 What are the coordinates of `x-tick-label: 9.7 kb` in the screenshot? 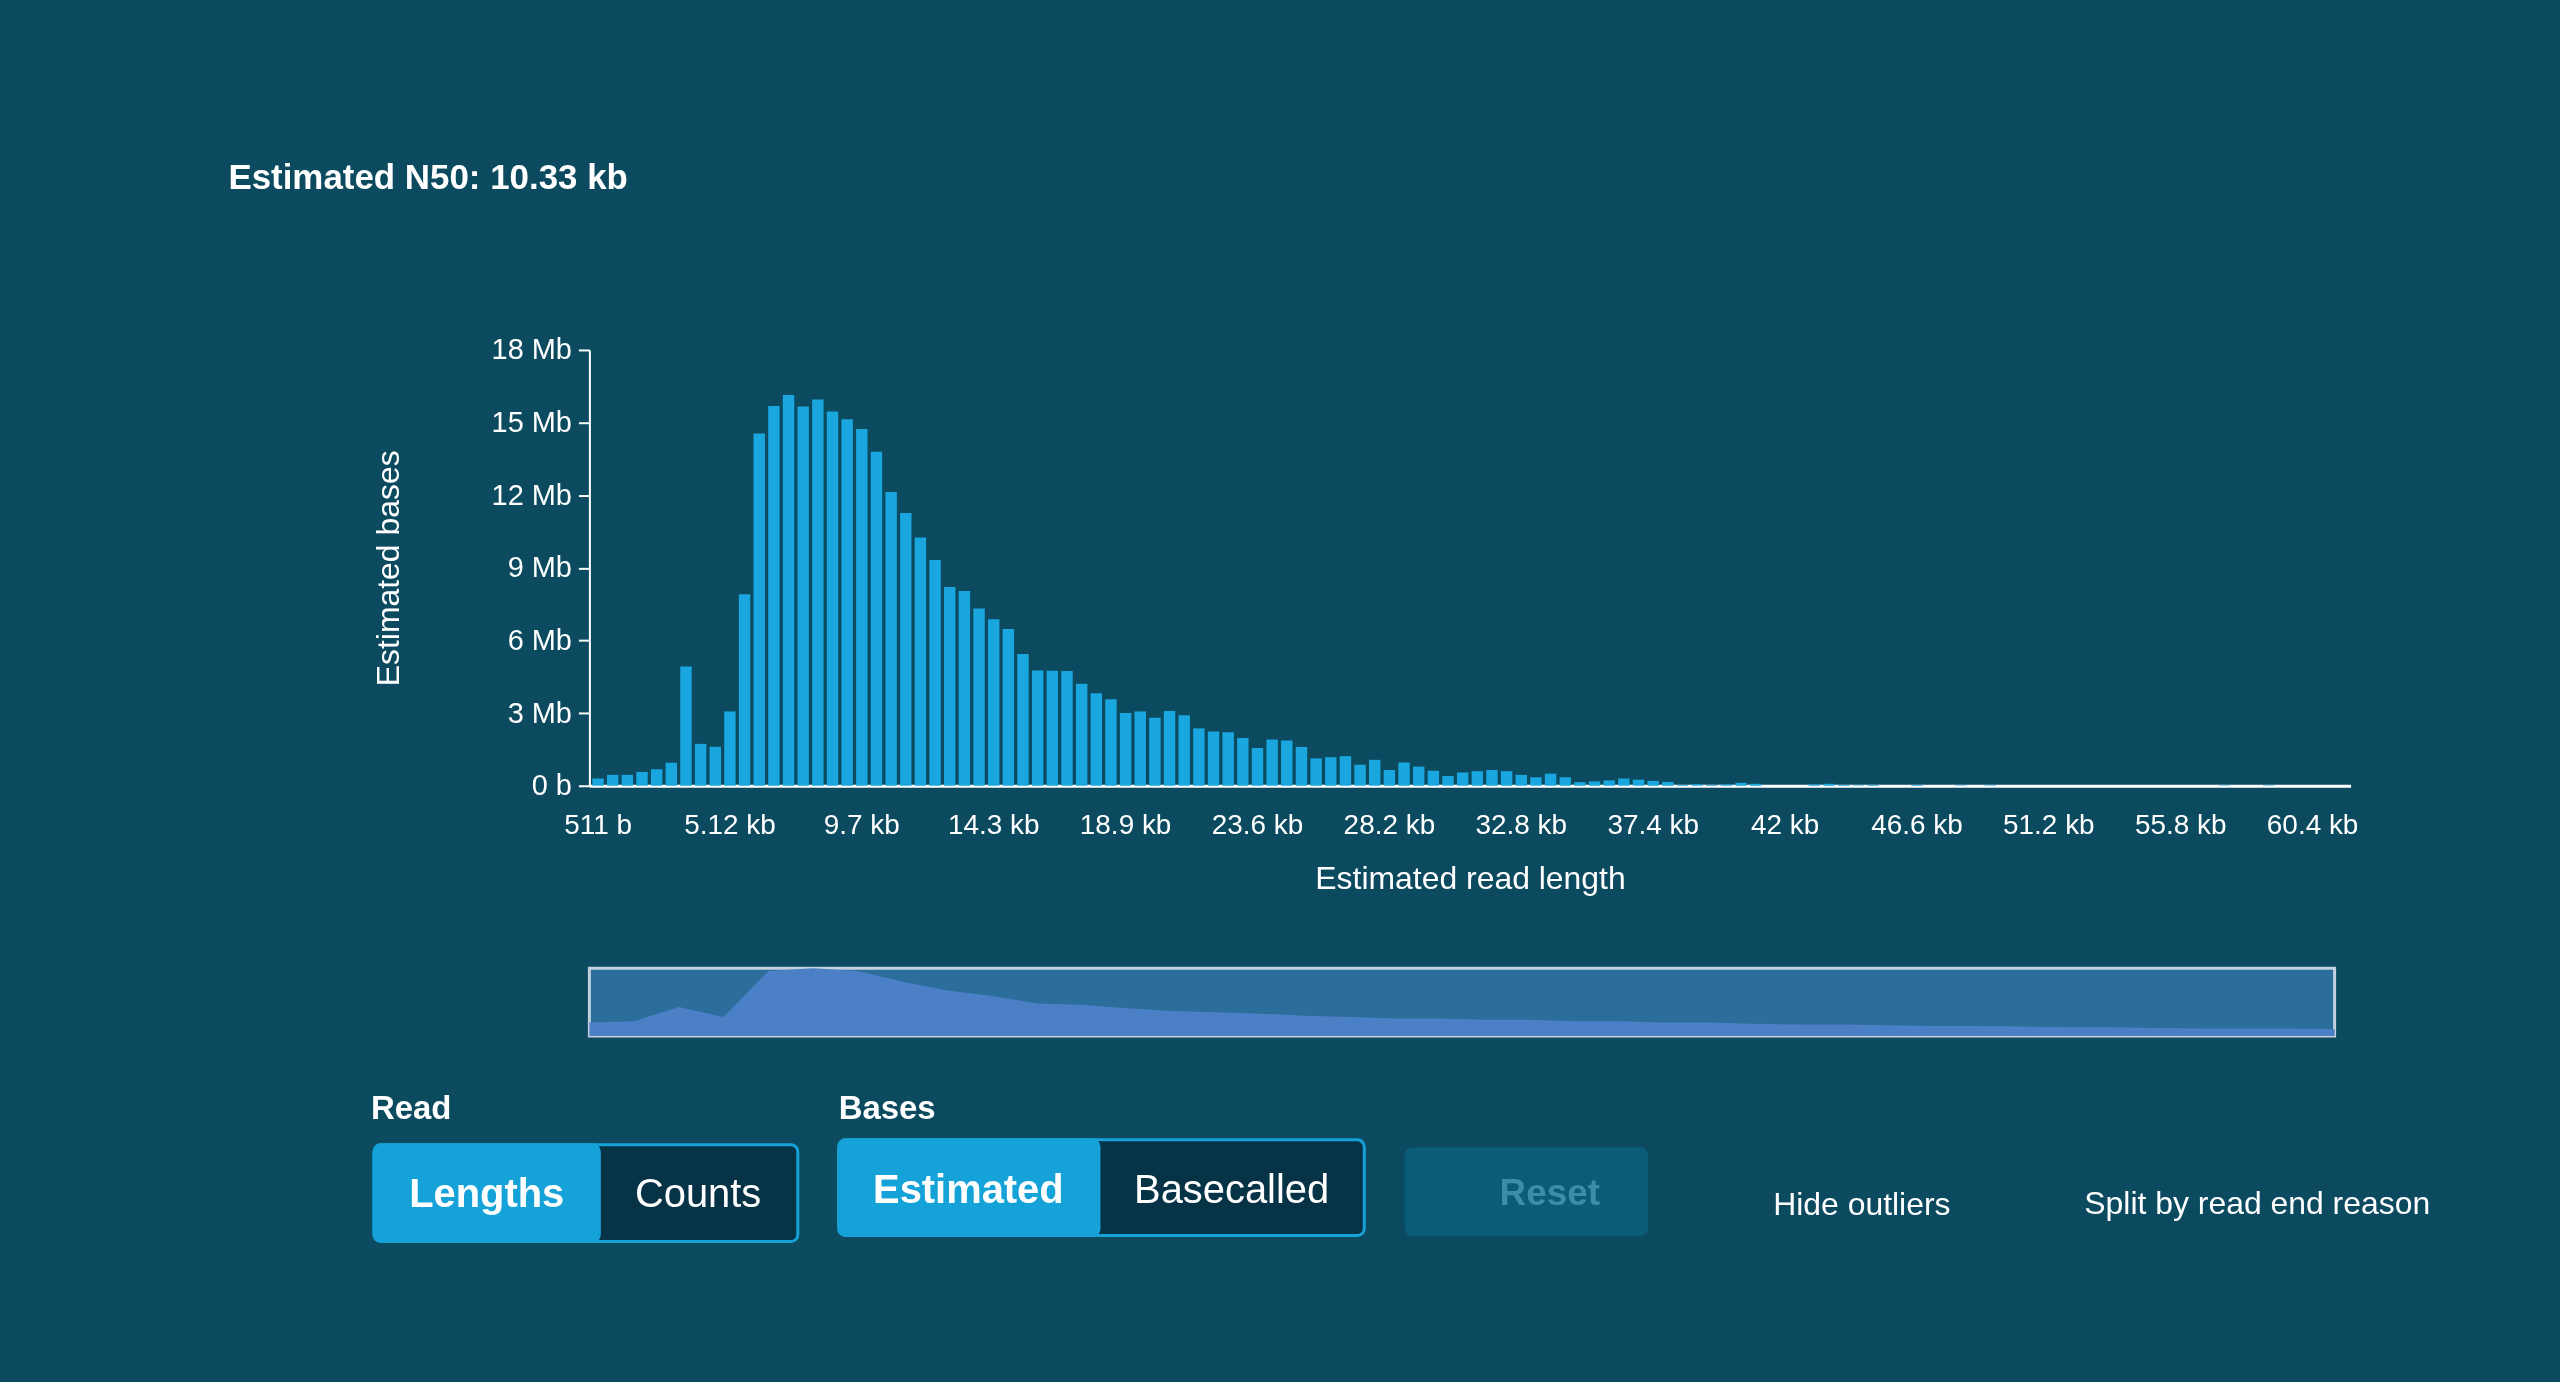 It's located at (861, 825).